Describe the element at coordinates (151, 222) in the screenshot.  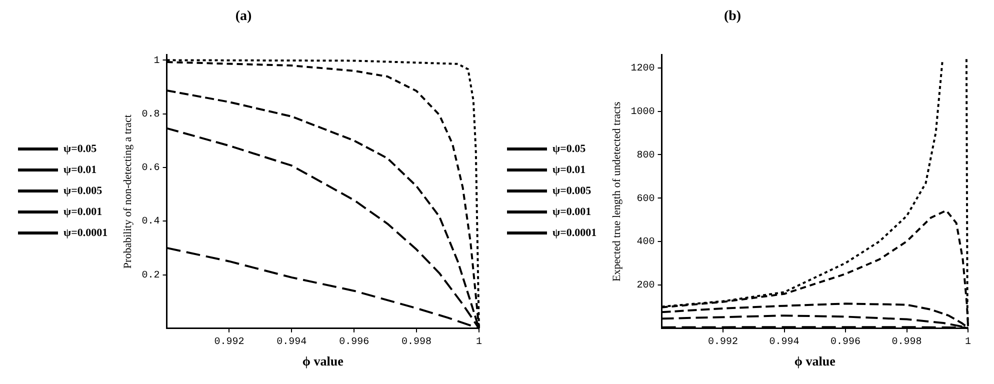
I see `y-tick-label: 0.4` at that location.